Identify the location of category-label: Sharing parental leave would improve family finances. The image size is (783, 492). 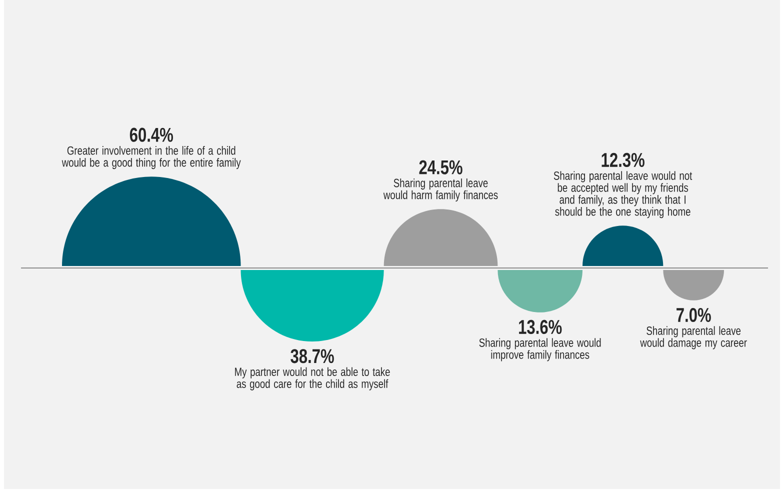
(540, 350).